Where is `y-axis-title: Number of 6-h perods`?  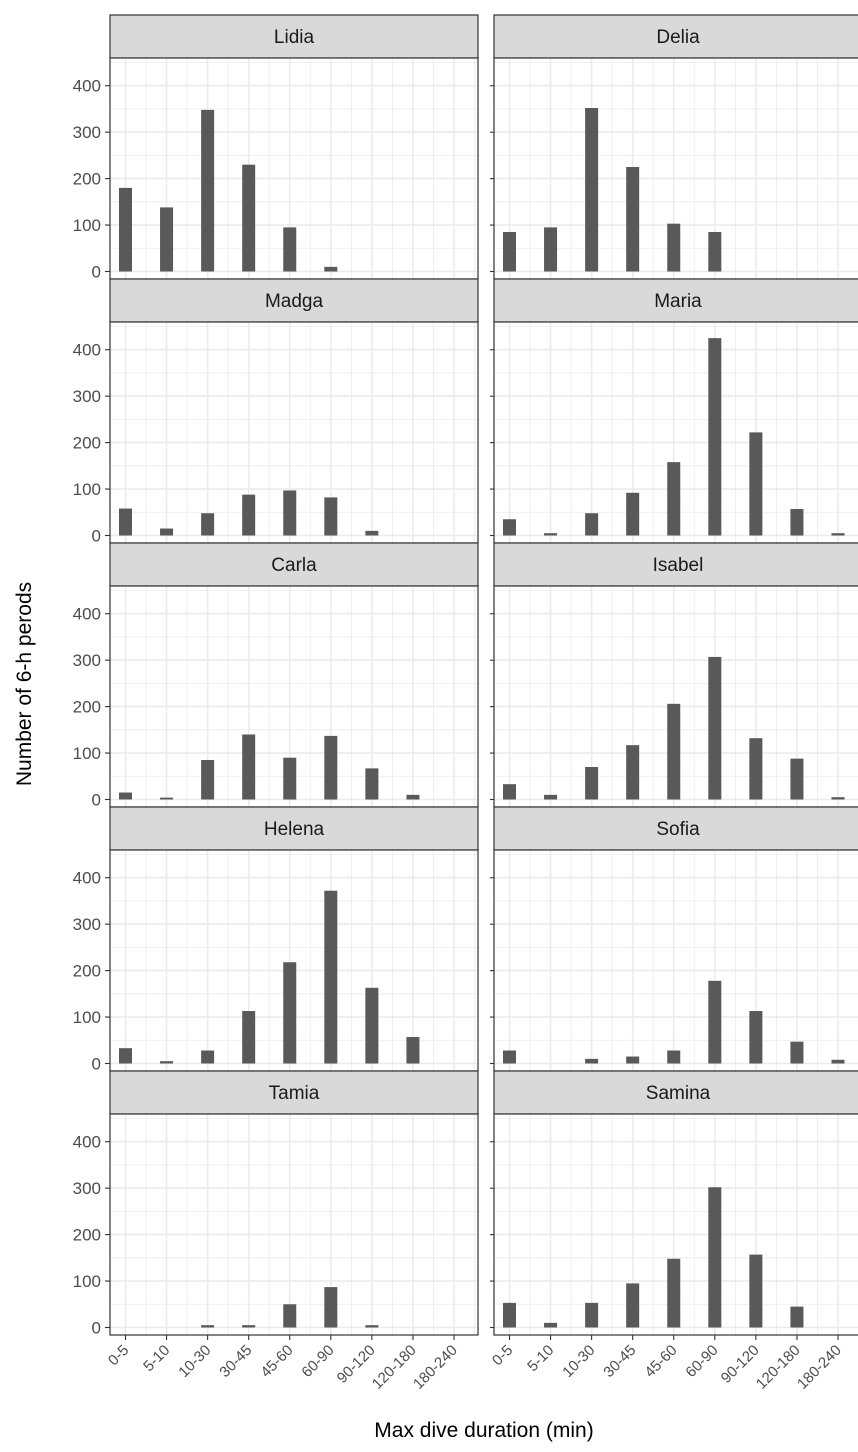
y-axis-title: Number of 6-h perods is located at coordinates (24, 684).